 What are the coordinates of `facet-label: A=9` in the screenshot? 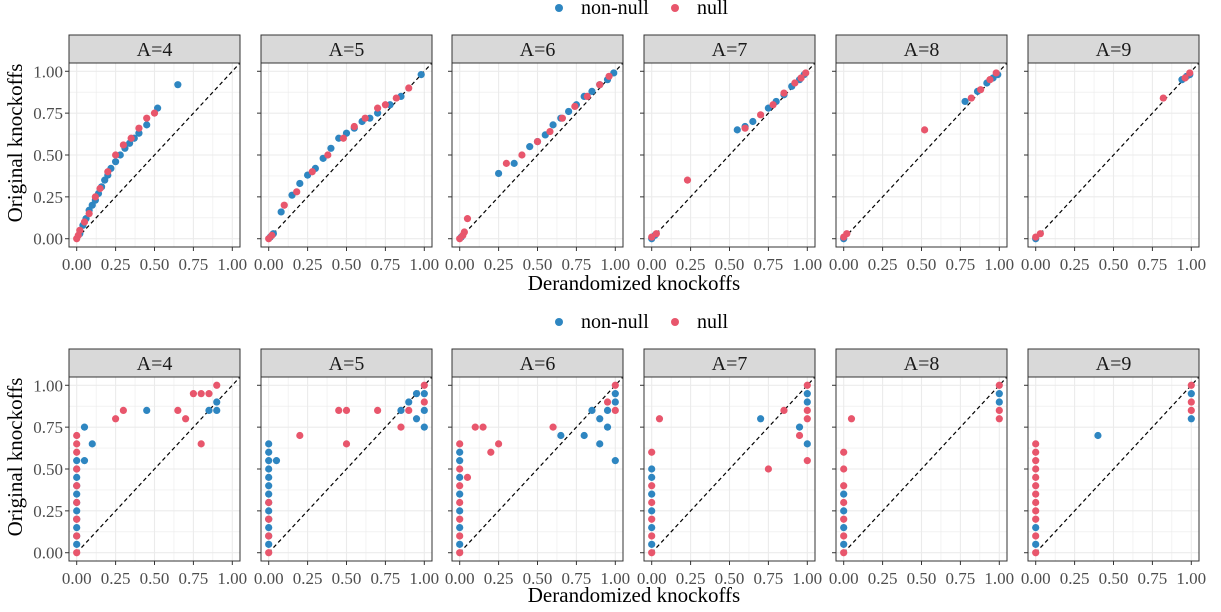 It's located at (1114, 364).